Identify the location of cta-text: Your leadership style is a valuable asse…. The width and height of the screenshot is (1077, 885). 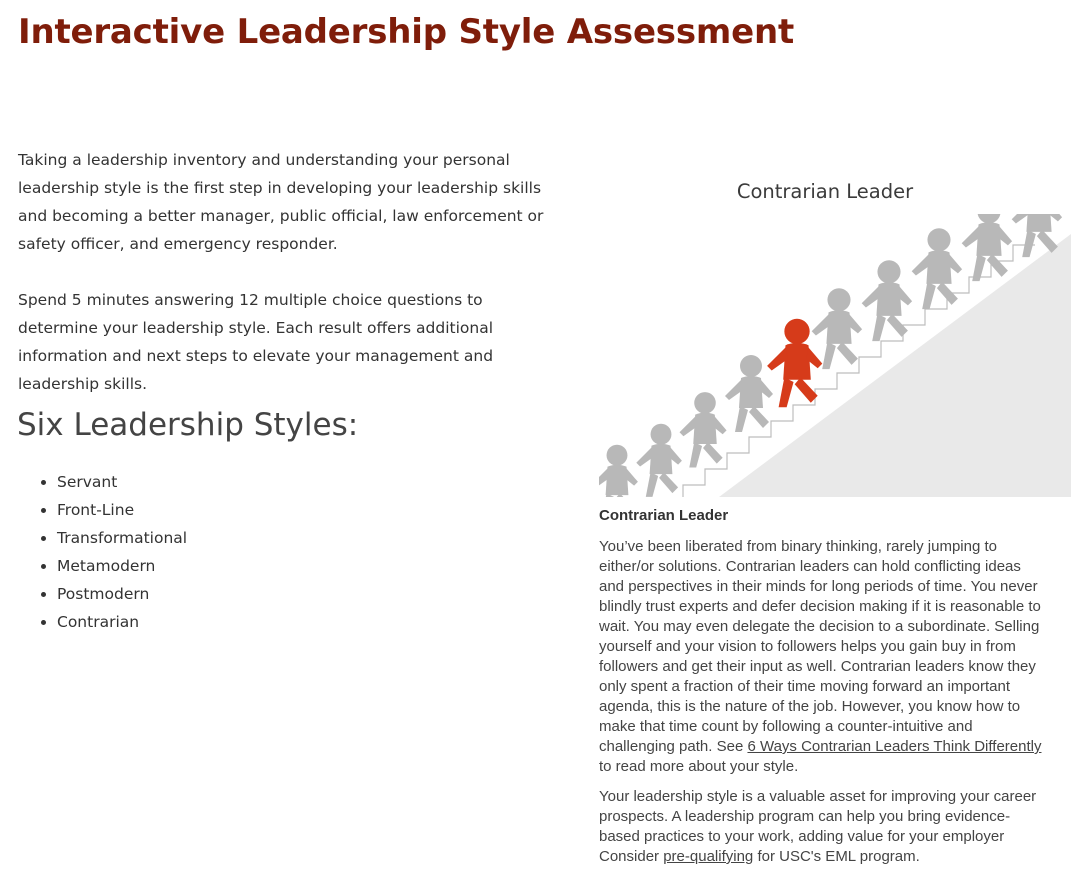
(818, 826).